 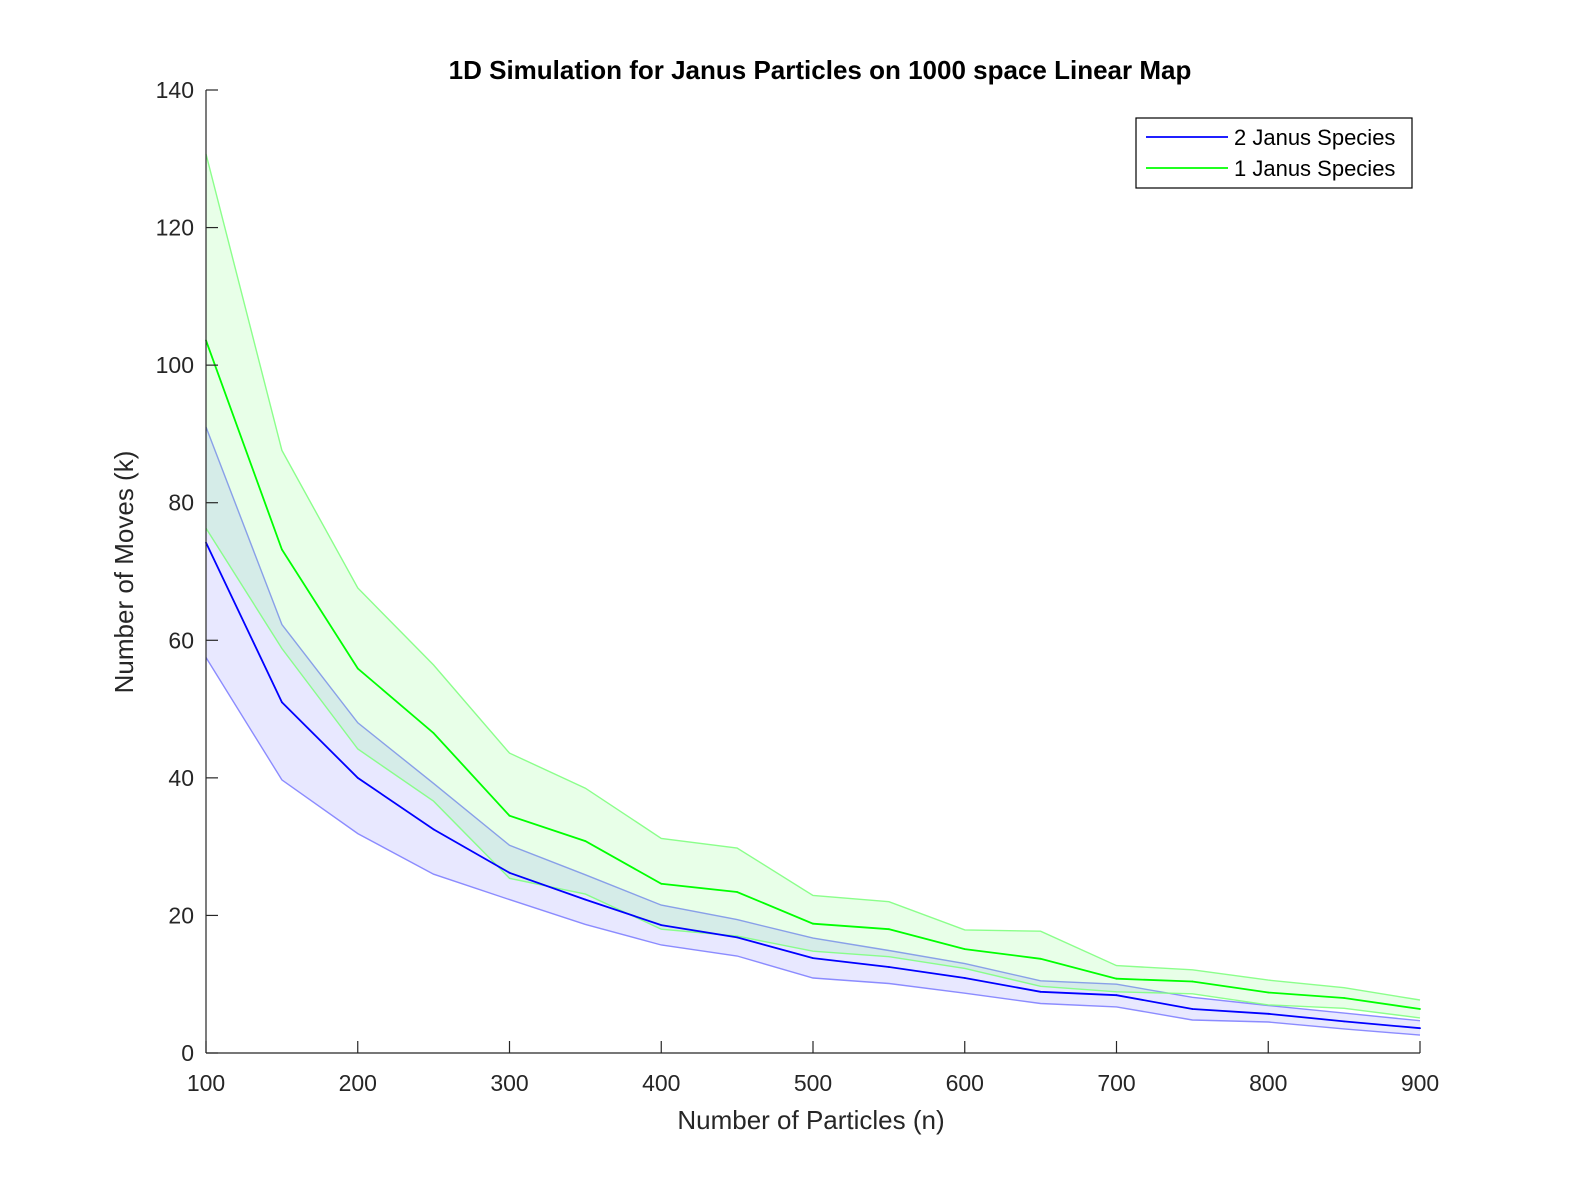 What do you see at coordinates (358, 1083) in the screenshot?
I see `x-tick-label: 200` at bounding box center [358, 1083].